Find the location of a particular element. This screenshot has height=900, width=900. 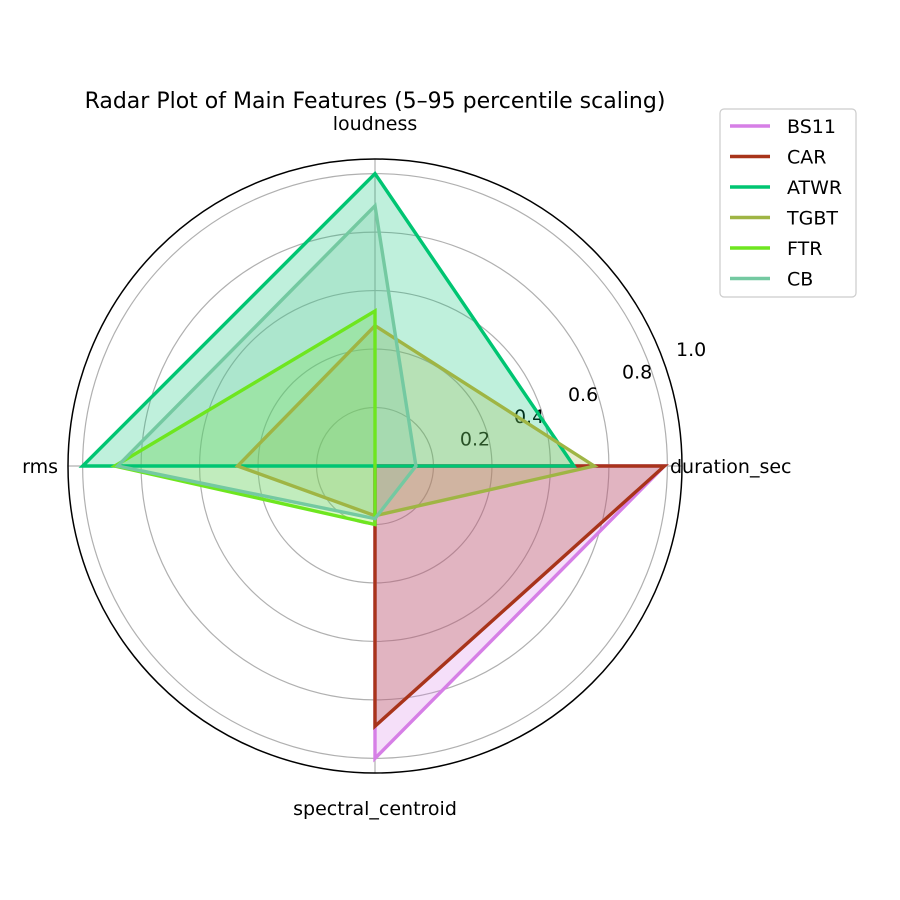

r-tick-label: 0.2 is located at coordinates (475, 440).